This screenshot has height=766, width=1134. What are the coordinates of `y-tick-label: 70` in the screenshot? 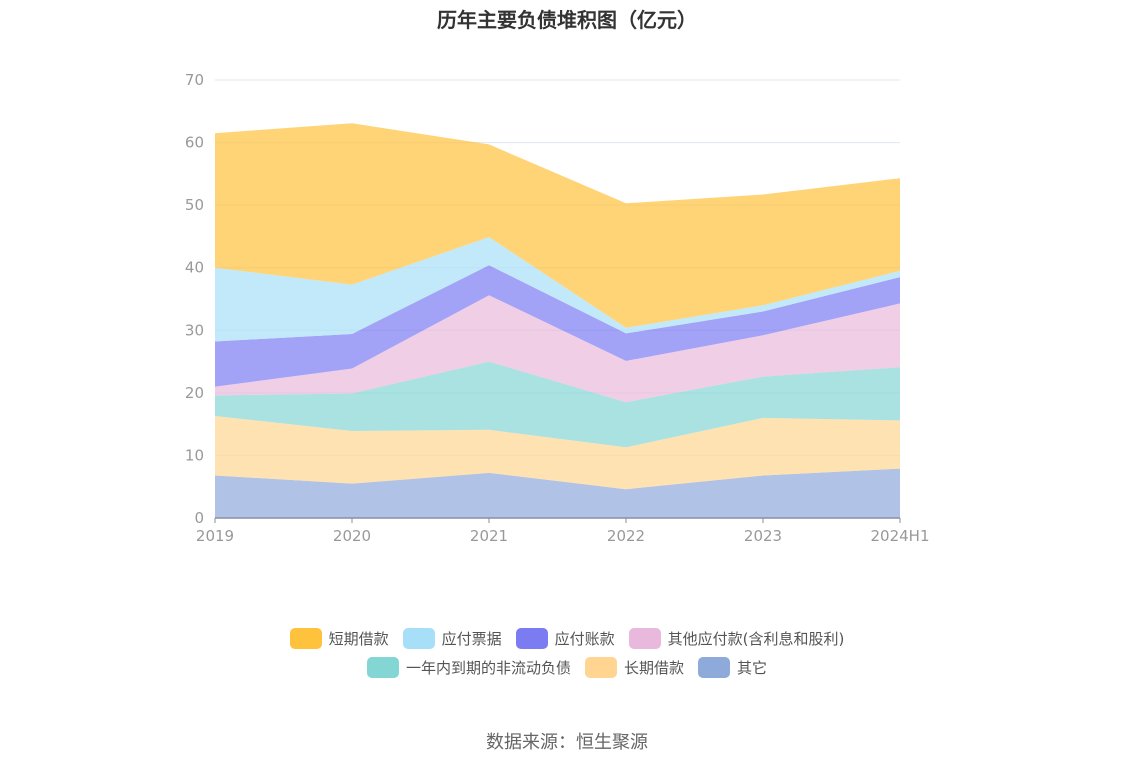 It's located at (194, 80).